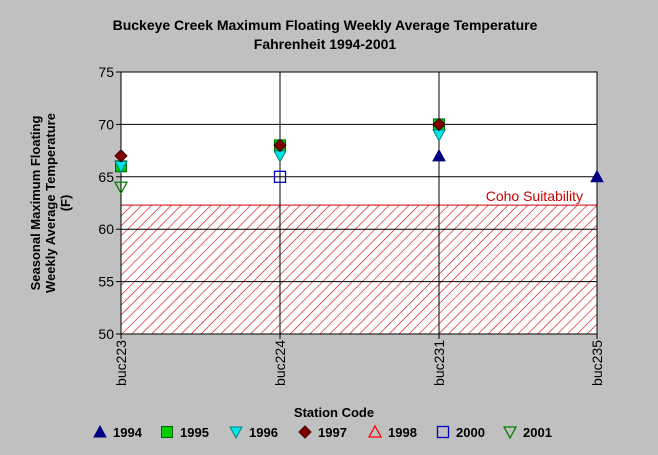 The image size is (658, 455). I want to click on x-ticks: buc223 buc224 buc231 buc235, so click(359, 360).